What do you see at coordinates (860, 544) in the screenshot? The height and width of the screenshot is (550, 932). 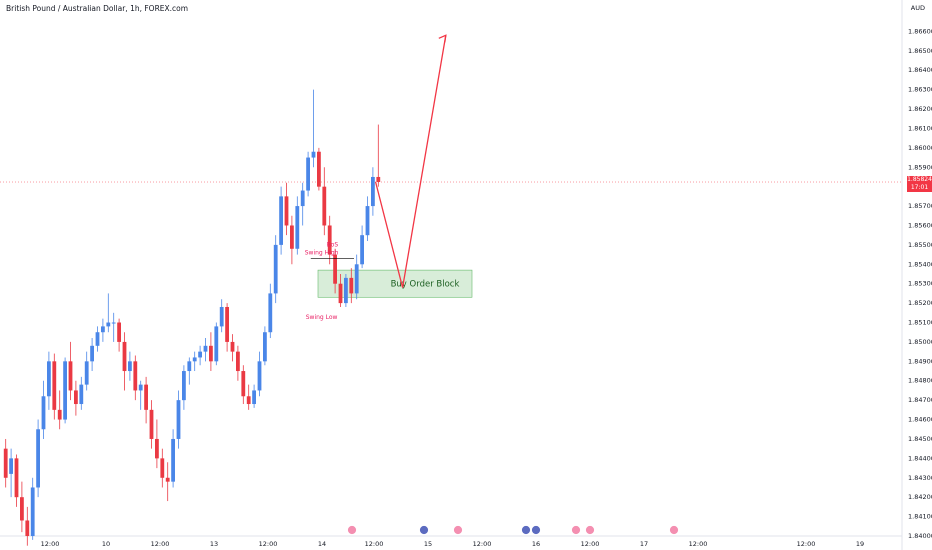 I see `x-tick-label: 19` at bounding box center [860, 544].